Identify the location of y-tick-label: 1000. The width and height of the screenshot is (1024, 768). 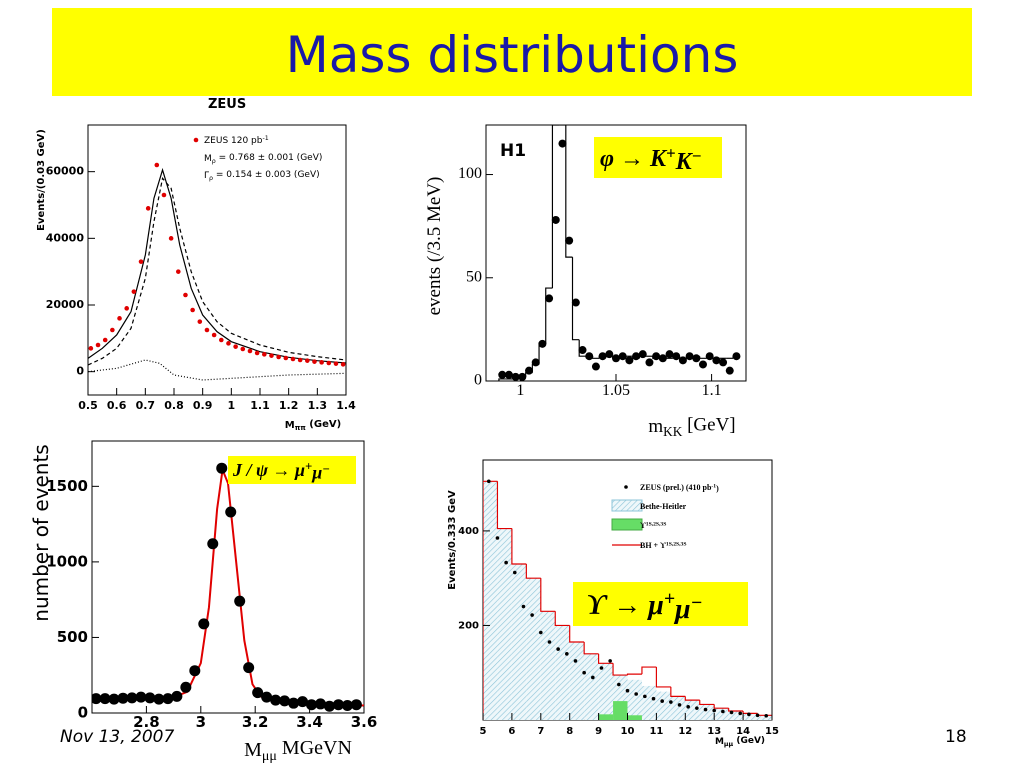
(67, 561).